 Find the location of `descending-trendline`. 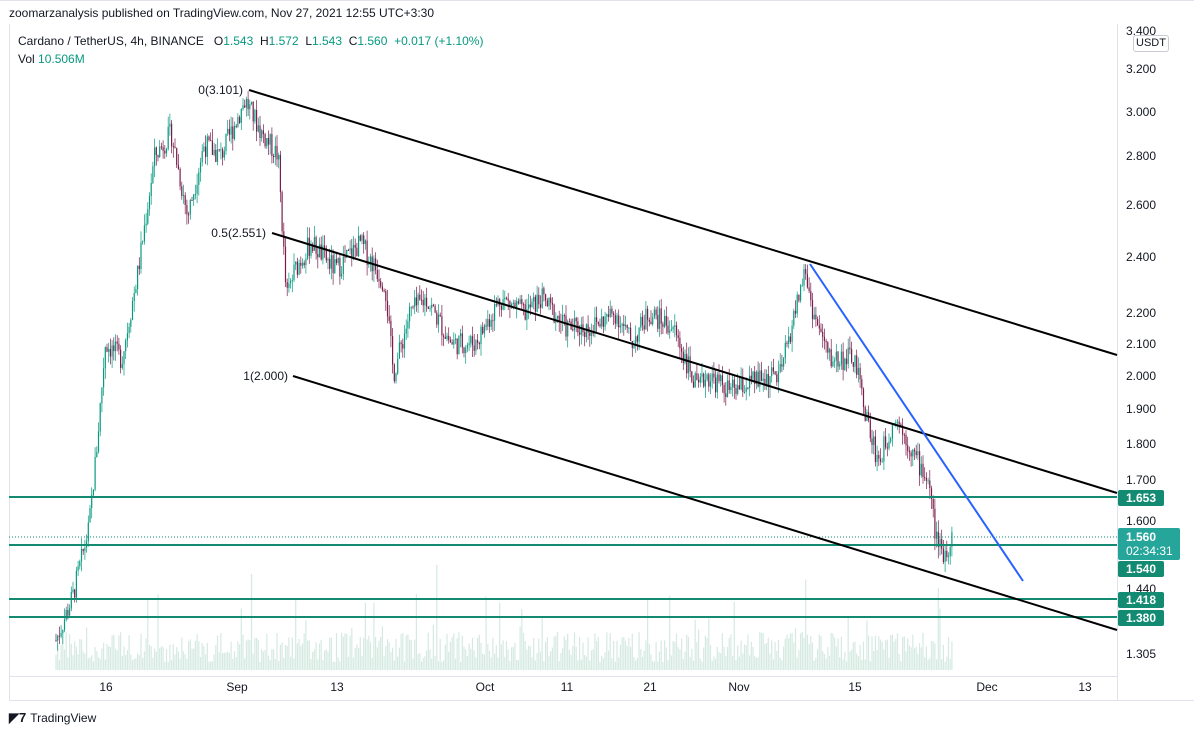

descending-trendline is located at coordinates (916, 422).